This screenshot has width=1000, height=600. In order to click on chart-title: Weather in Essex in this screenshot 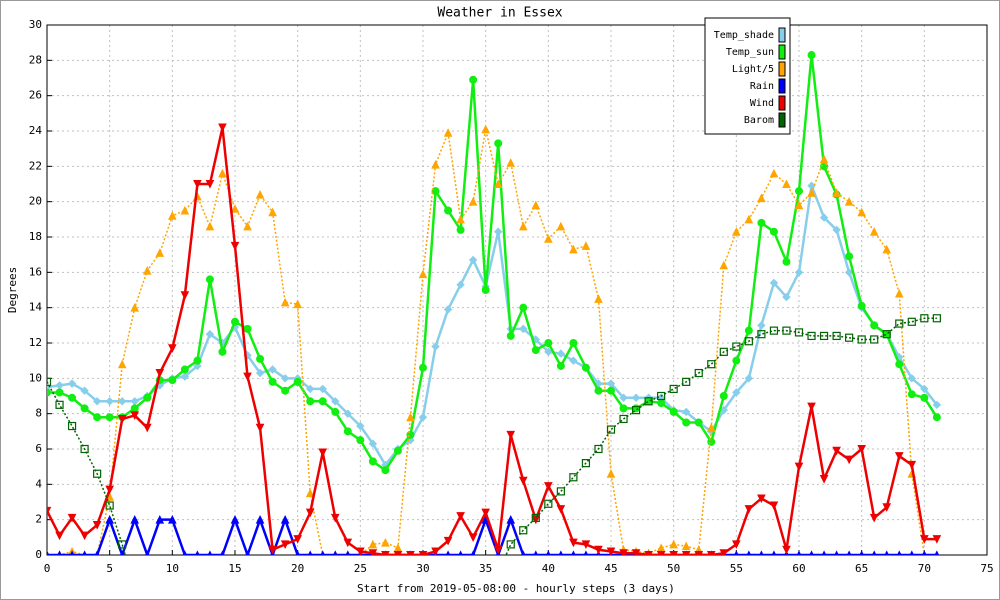, I will do `click(499, 13)`.